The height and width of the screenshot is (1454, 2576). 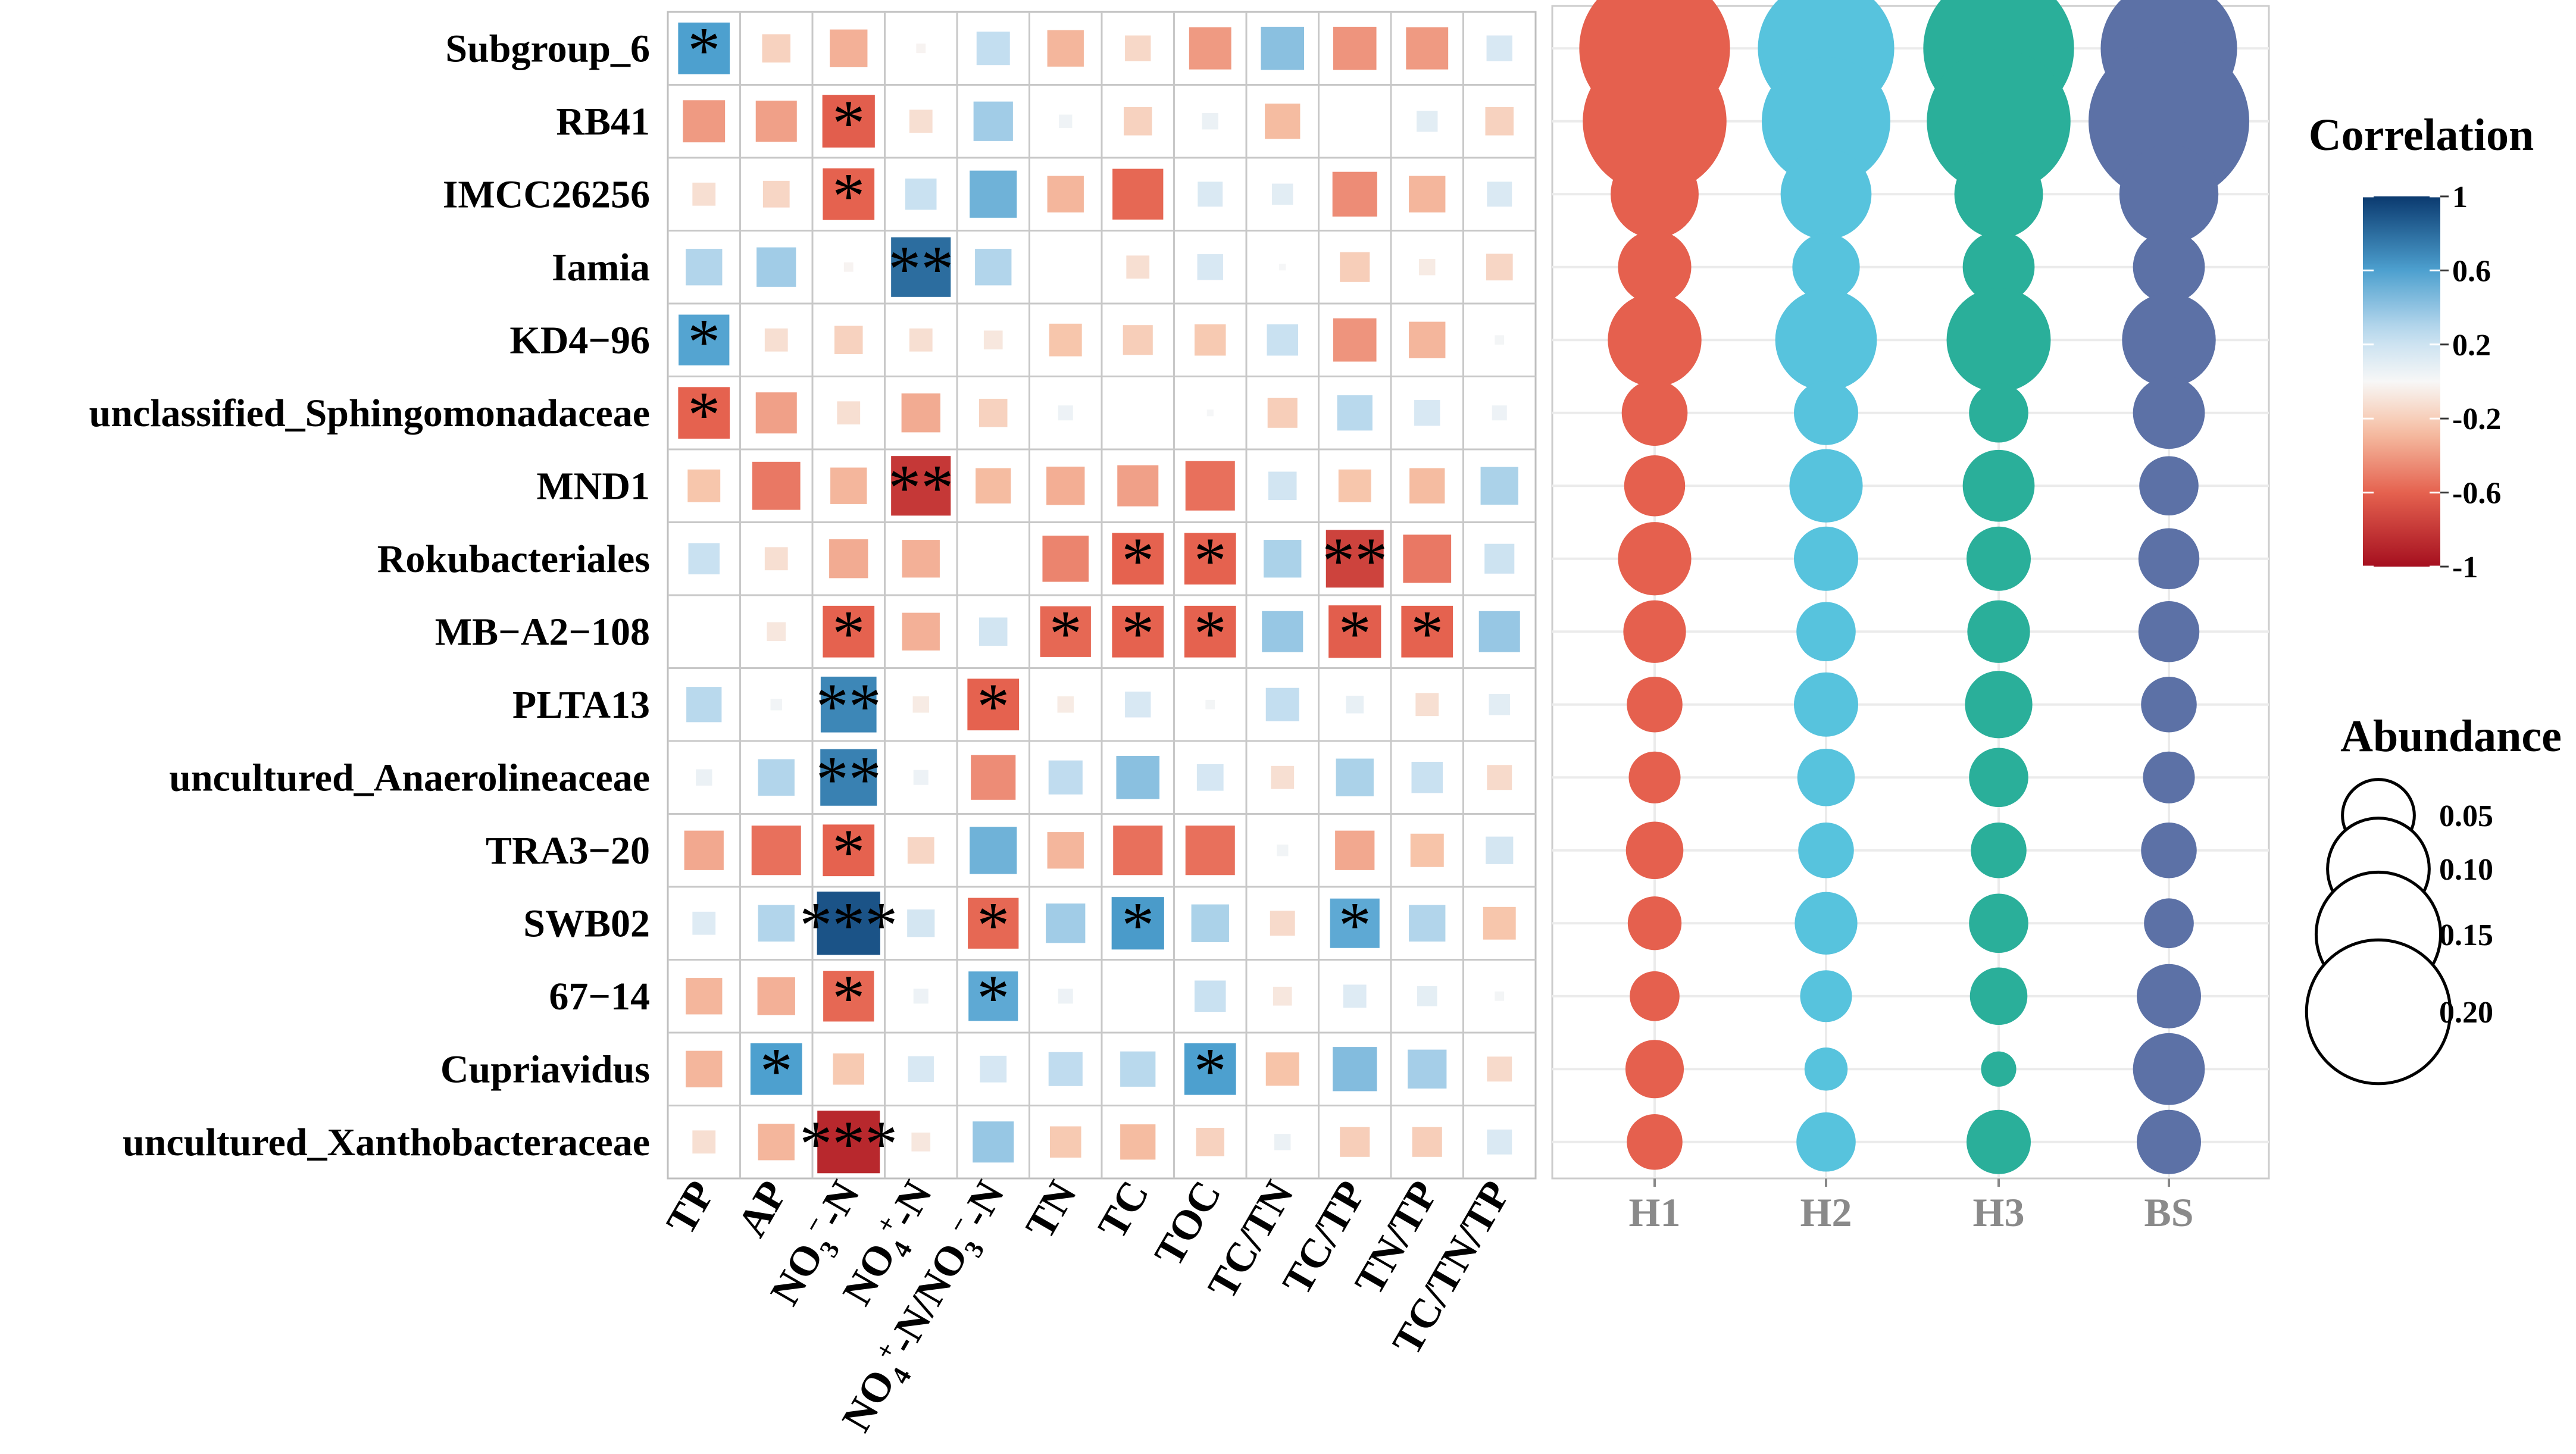 I want to click on bubble-h3-rokubacteriales, so click(x=1999, y=559).